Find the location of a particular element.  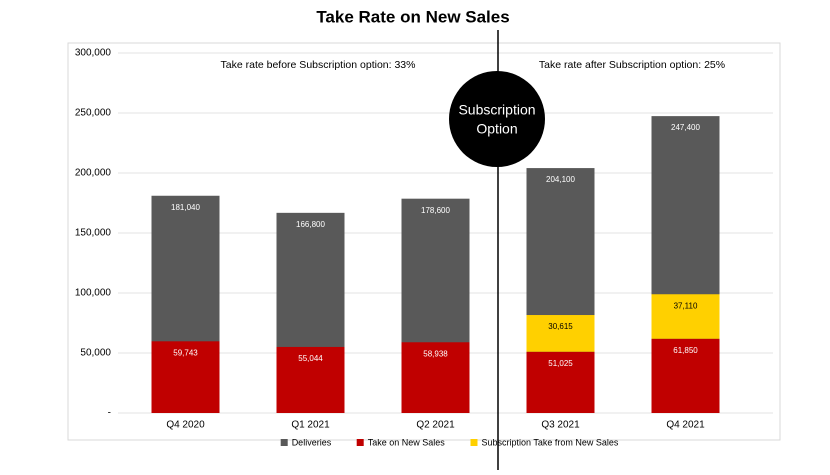

data-label: 55,044 is located at coordinates (310, 358).